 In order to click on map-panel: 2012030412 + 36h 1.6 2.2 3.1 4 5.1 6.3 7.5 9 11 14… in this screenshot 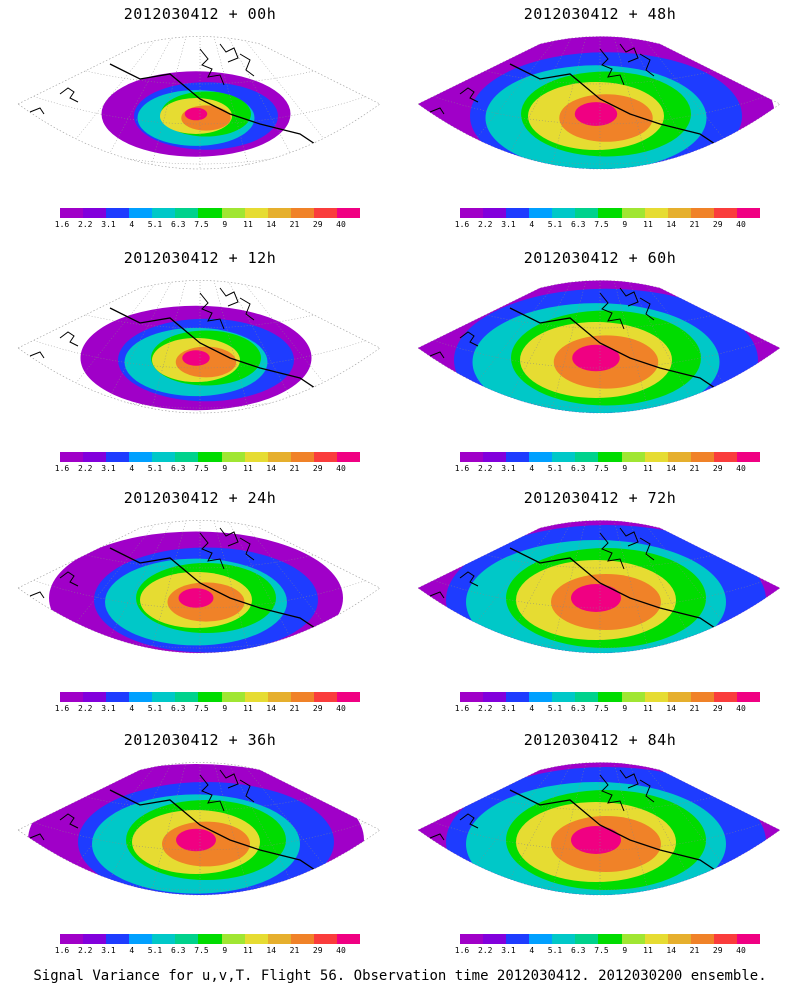, I will do `click(200, 850)`.